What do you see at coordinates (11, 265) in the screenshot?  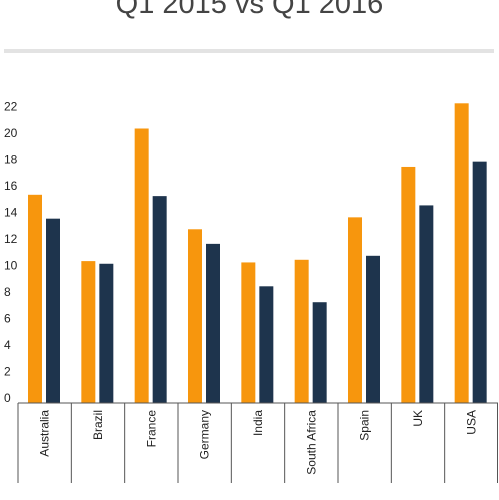 I see `y-tick-label: 10` at bounding box center [11, 265].